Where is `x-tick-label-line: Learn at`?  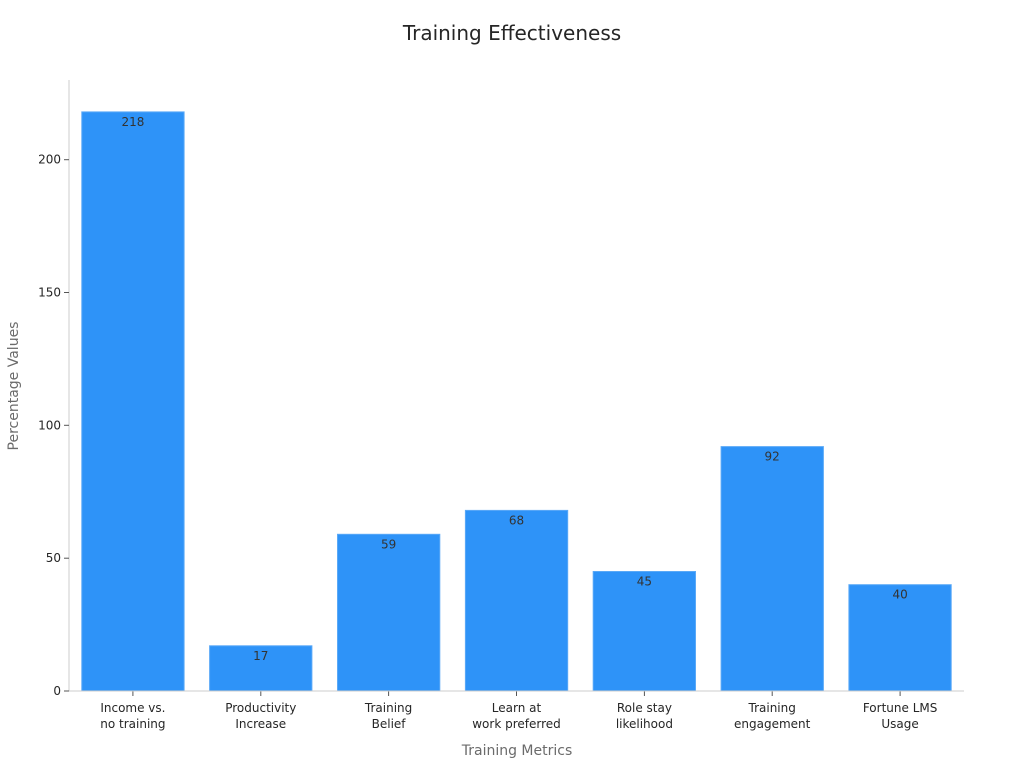
x-tick-label-line: Learn at is located at coordinates (517, 708).